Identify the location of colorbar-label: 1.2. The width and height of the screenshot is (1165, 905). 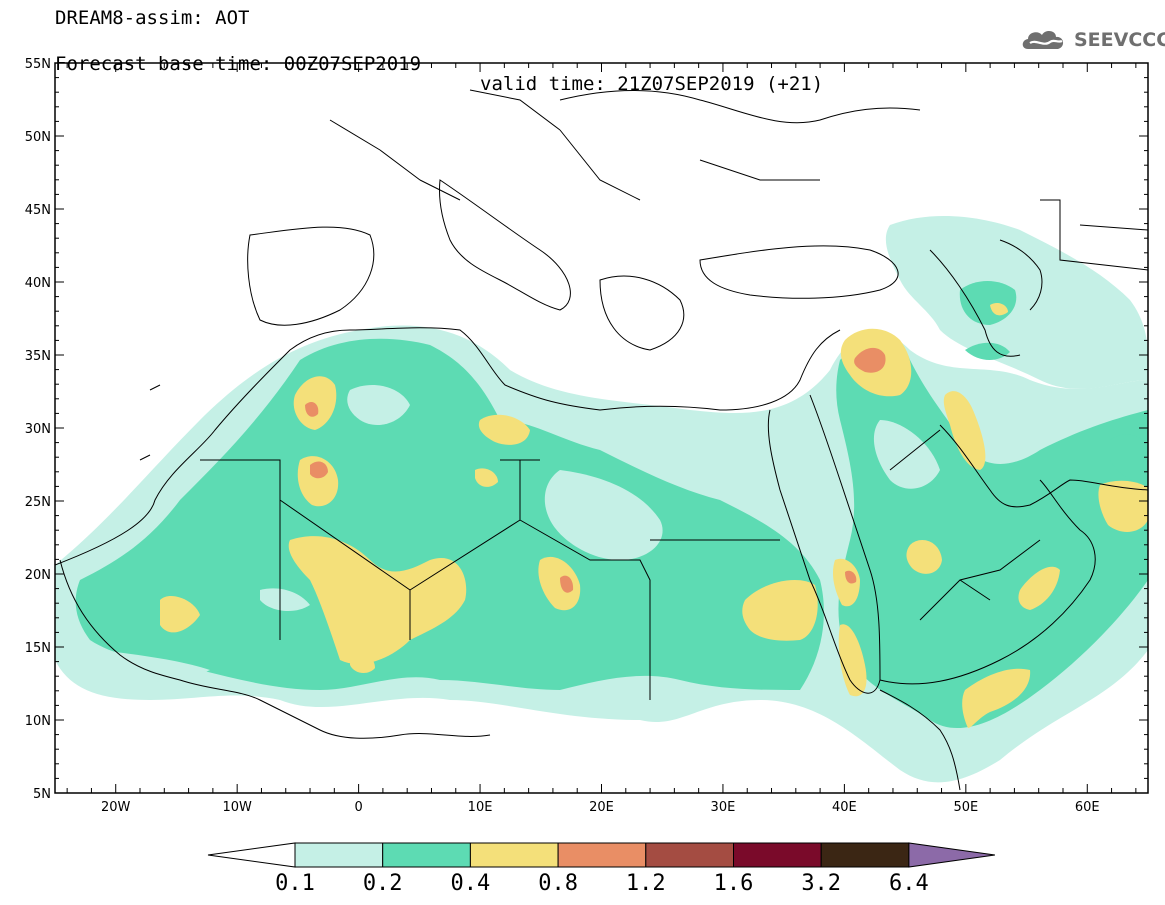
(646, 883).